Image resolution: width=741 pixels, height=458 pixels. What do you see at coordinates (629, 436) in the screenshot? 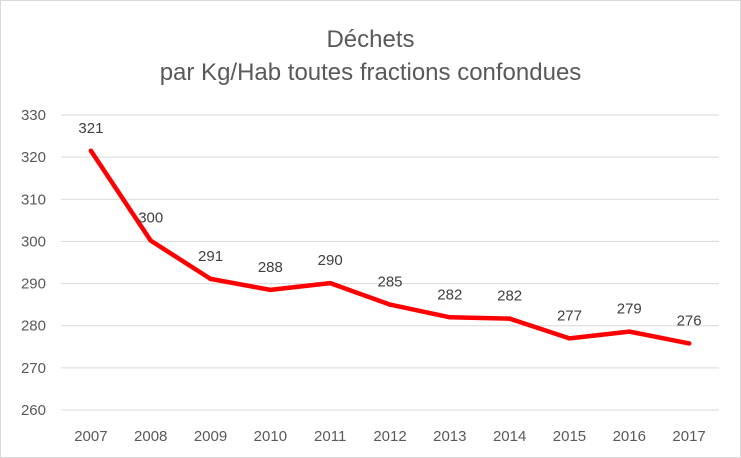
I see `x-tick-label-2016: 2016` at bounding box center [629, 436].